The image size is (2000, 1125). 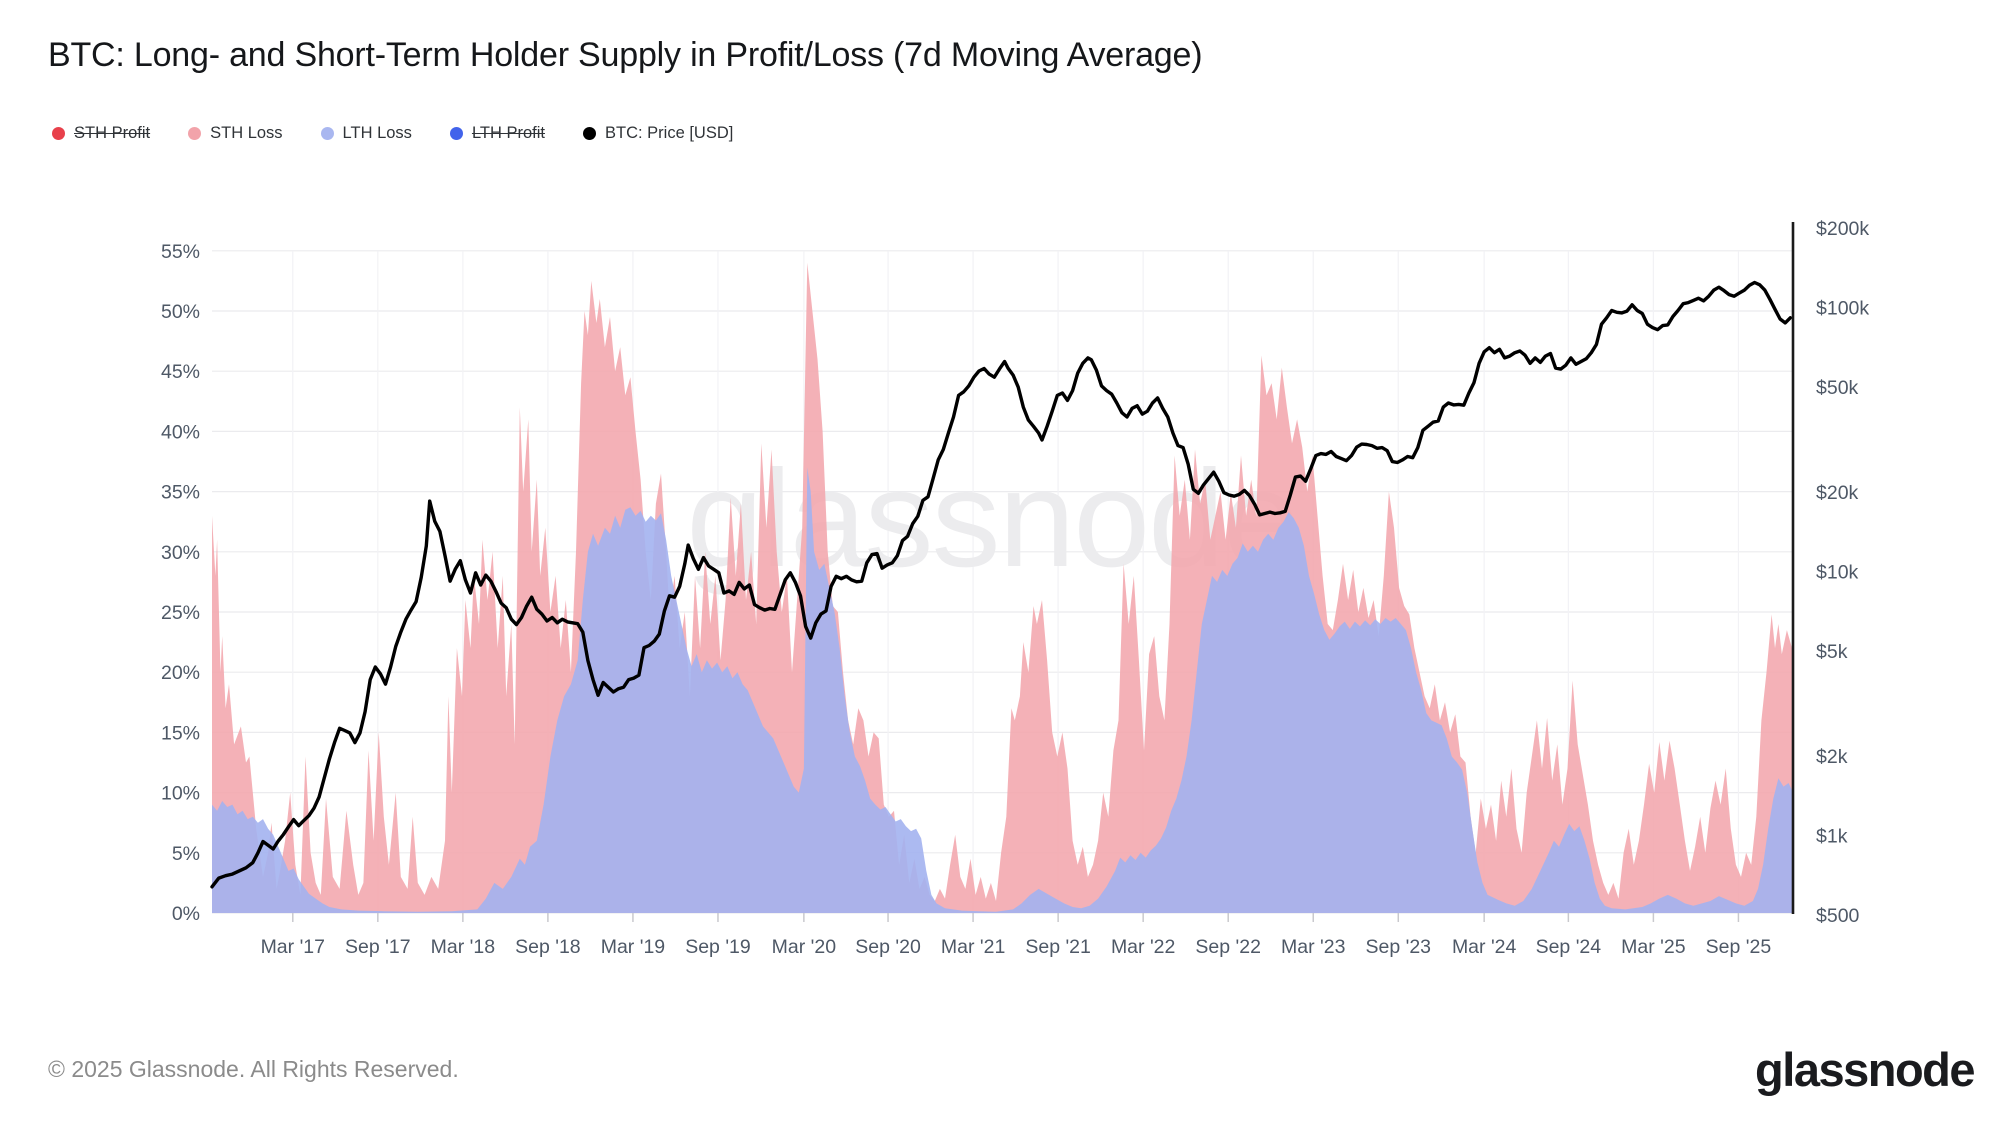 What do you see at coordinates (1313, 947) in the screenshot?
I see `x-axis-tick-label: Mar '23` at bounding box center [1313, 947].